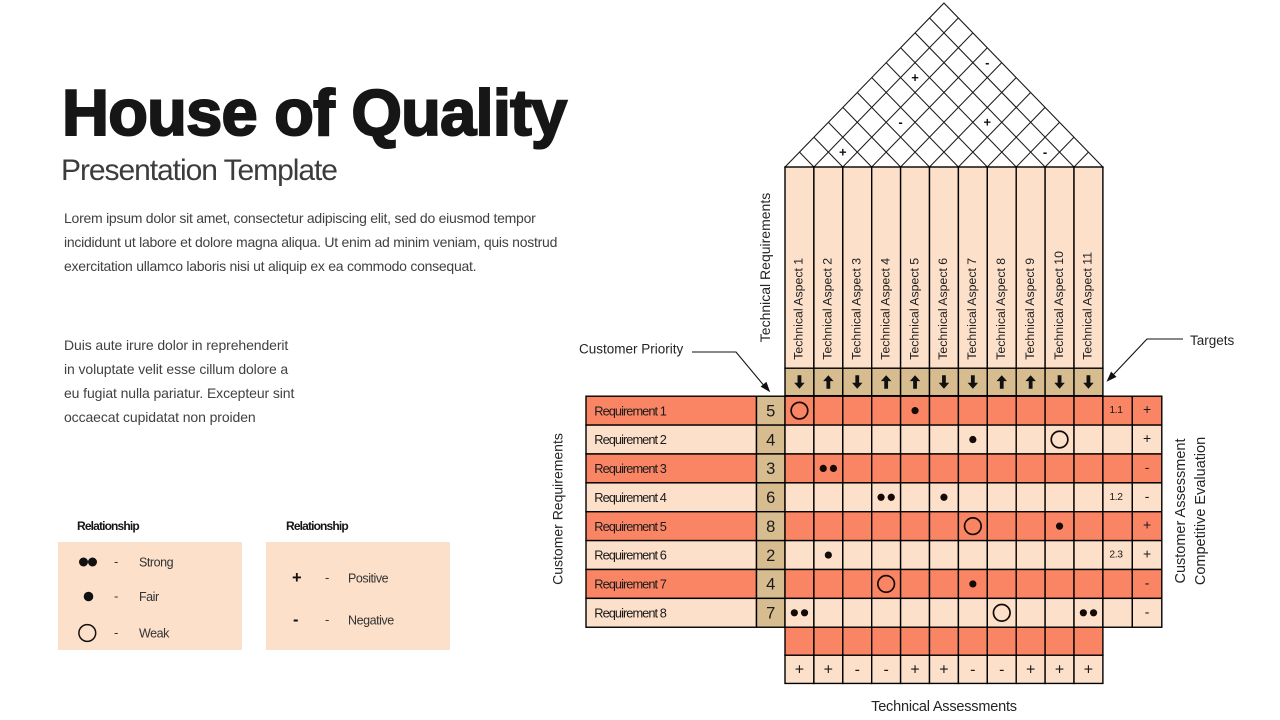 This screenshot has height=720, width=1280. I want to click on svg-text: Requirement 4, so click(630, 497).